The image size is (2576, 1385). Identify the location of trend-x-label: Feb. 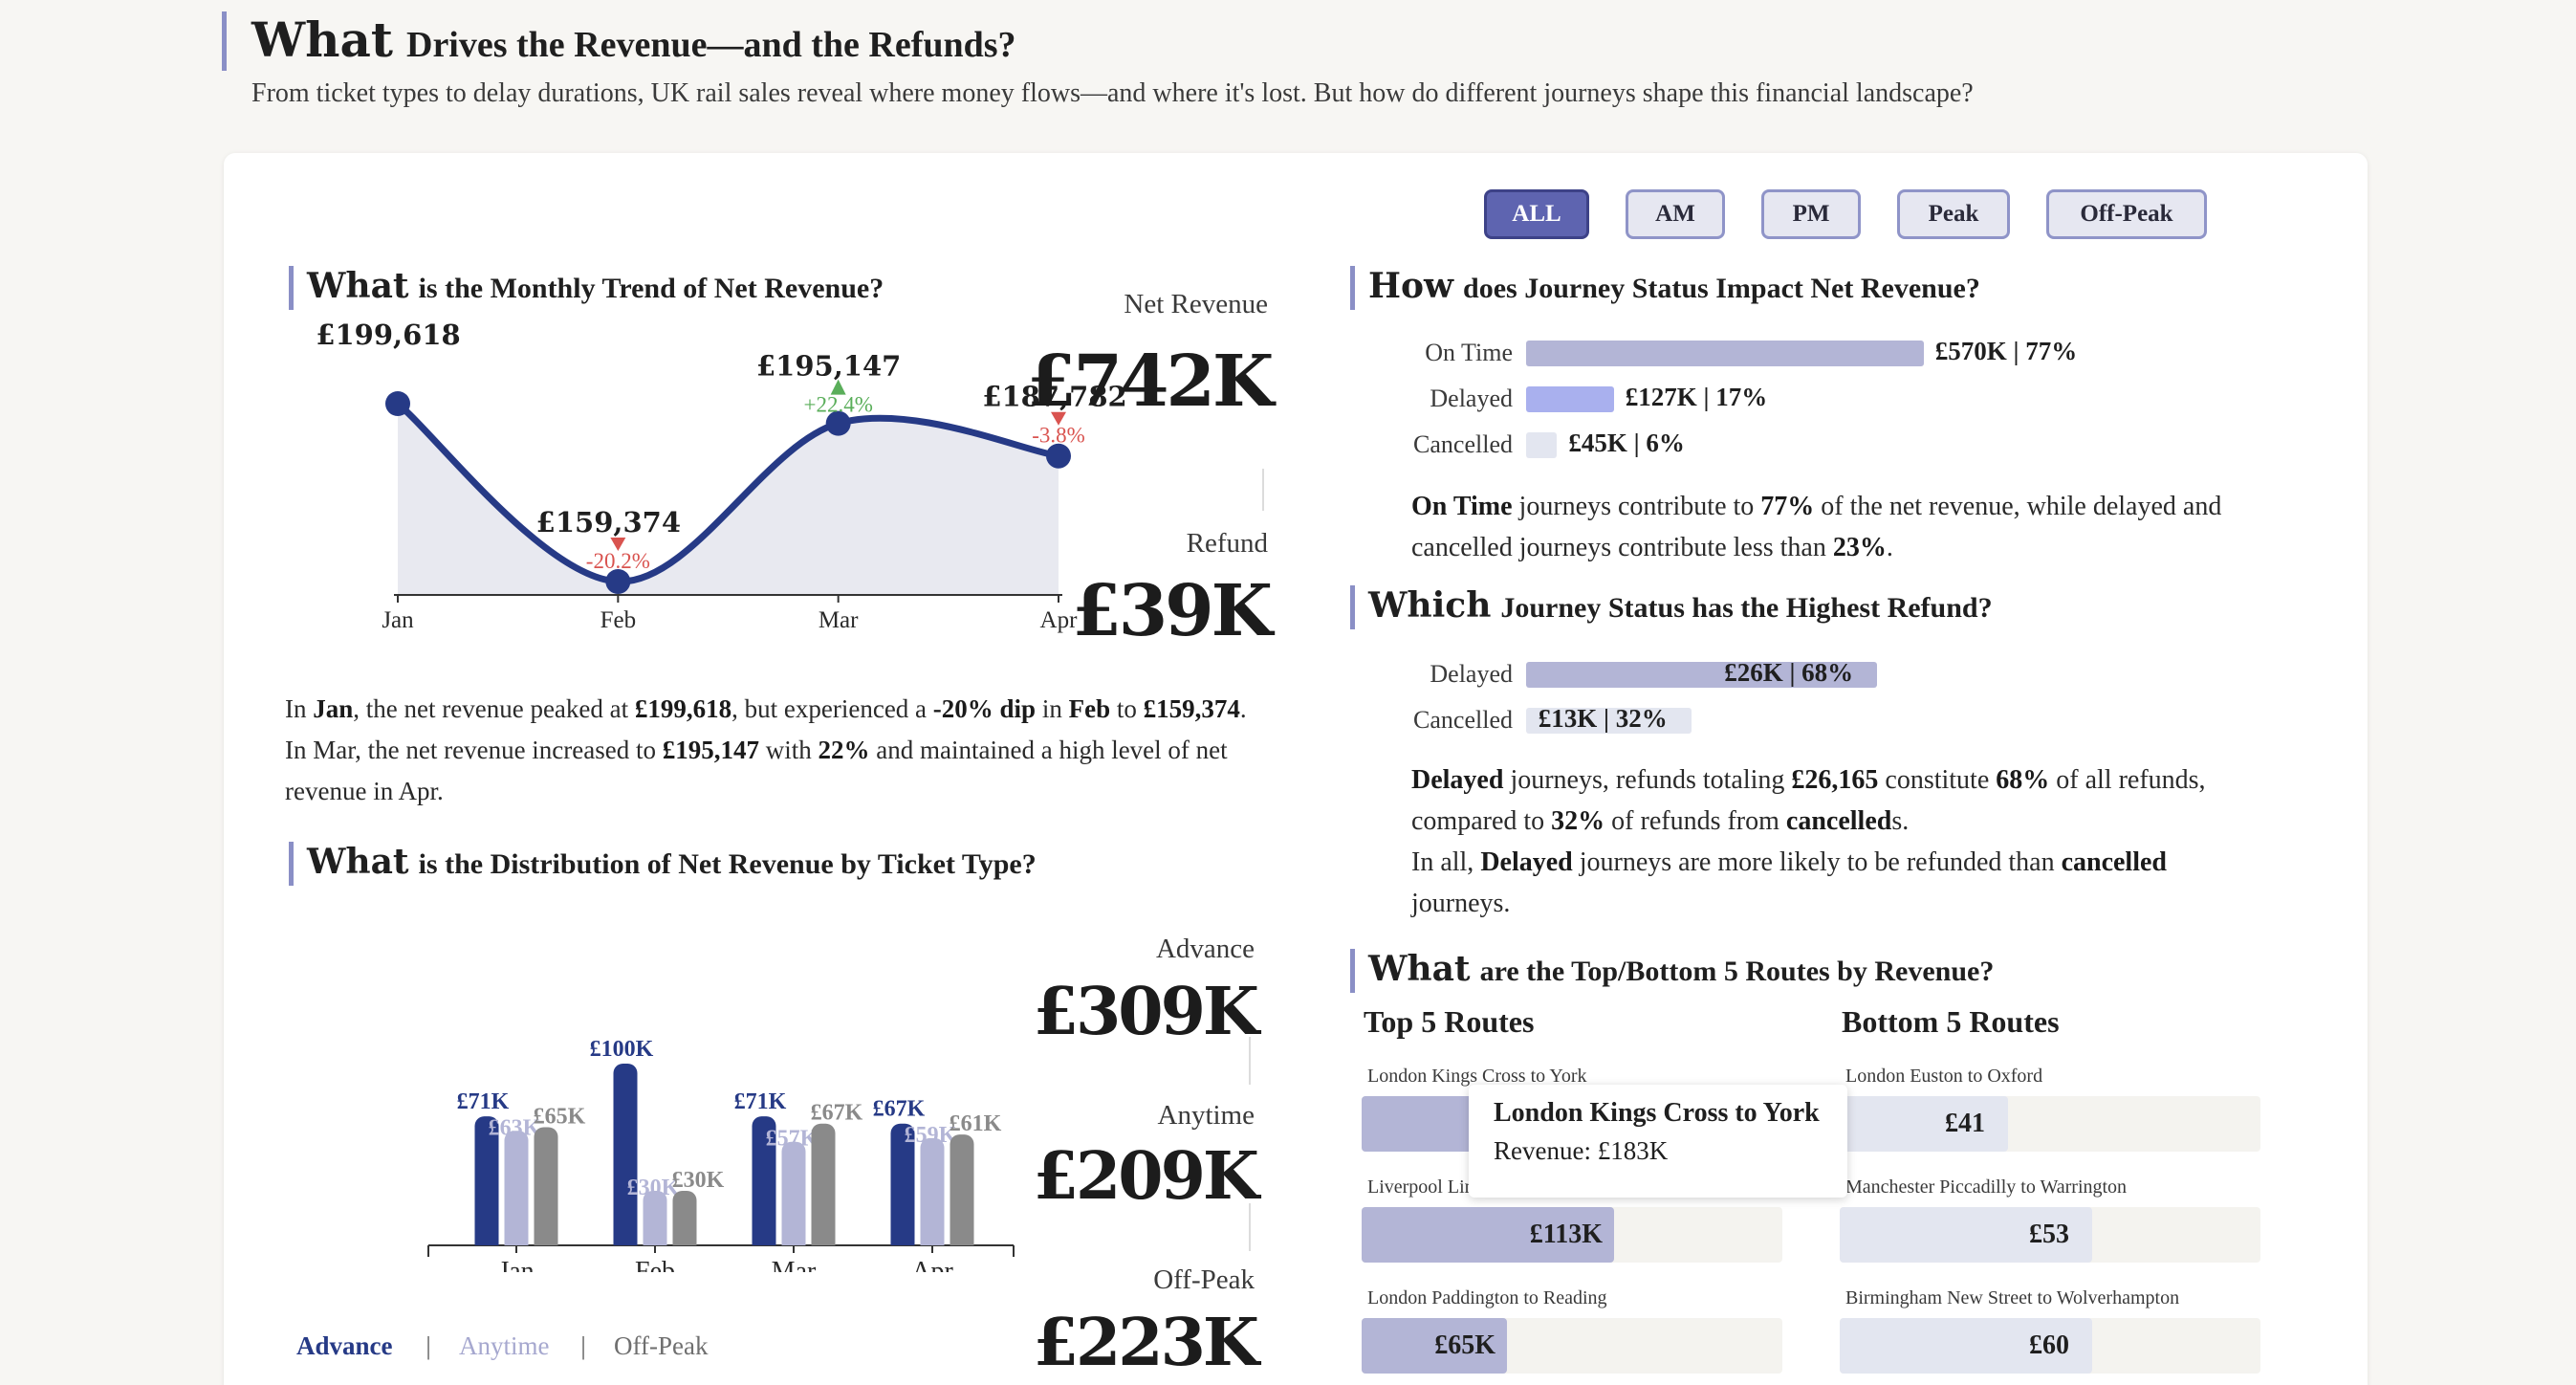
(618, 620).